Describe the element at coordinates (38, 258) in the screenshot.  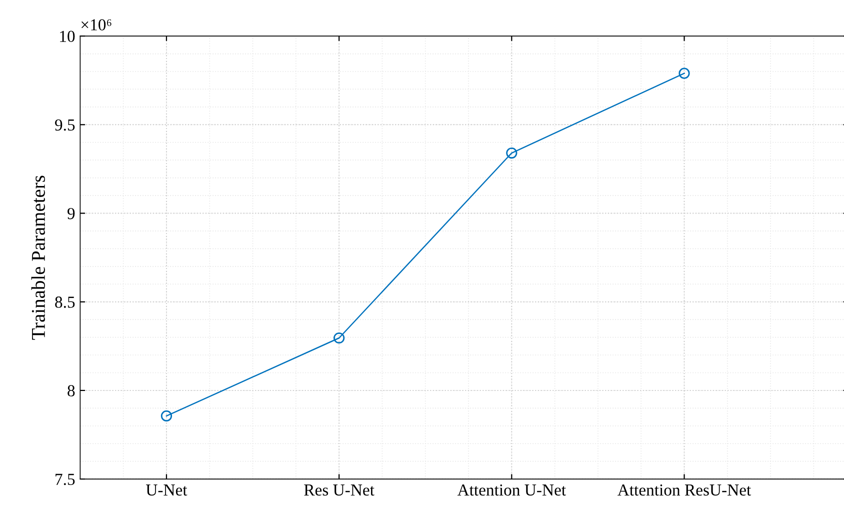
I see `y-axis-title: Trainable Parameters` at that location.